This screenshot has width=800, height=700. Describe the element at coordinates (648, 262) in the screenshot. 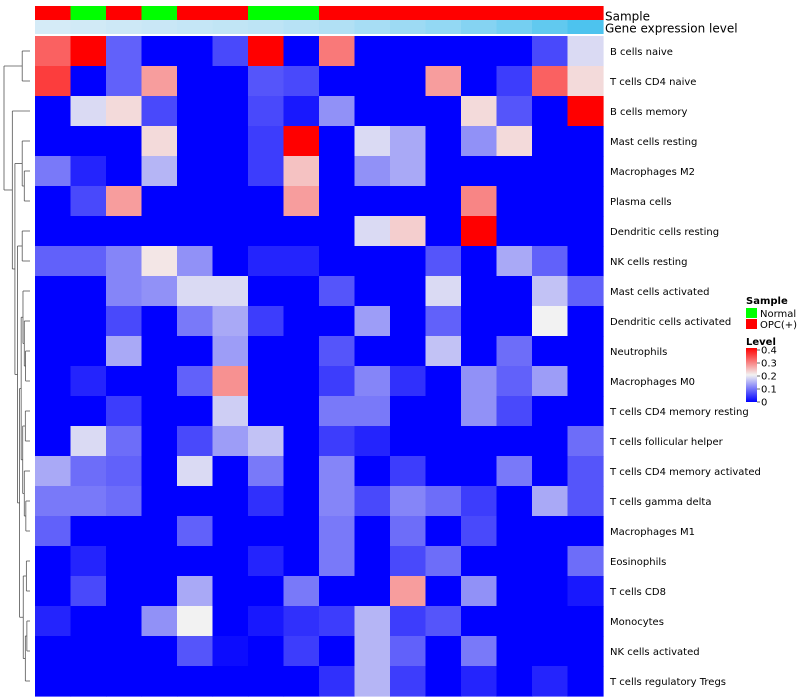

I see `row-label: NK cells resting` at that location.